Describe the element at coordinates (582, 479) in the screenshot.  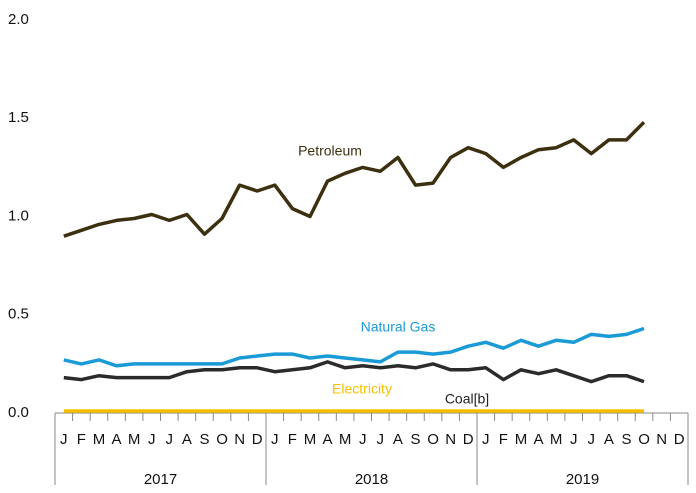
I see `group-label: 2019` at that location.